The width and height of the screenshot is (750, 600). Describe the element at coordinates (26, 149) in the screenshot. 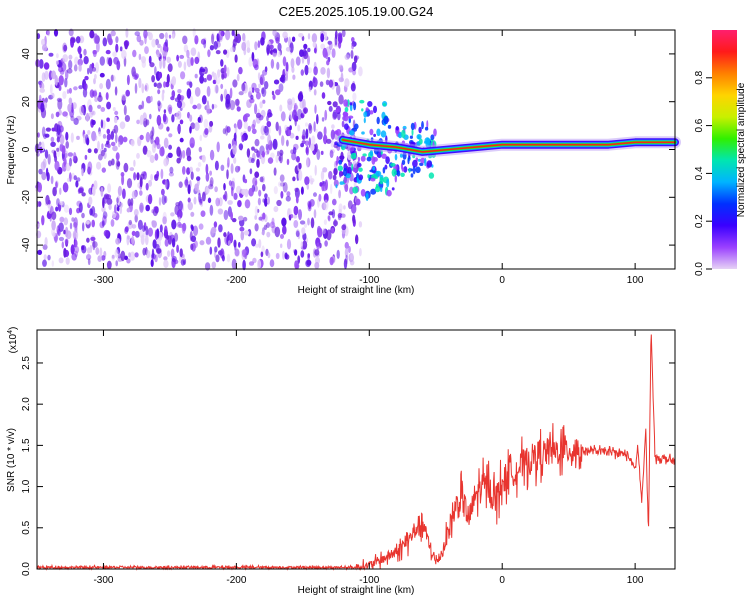

I see `y-tick-label: 0` at that location.